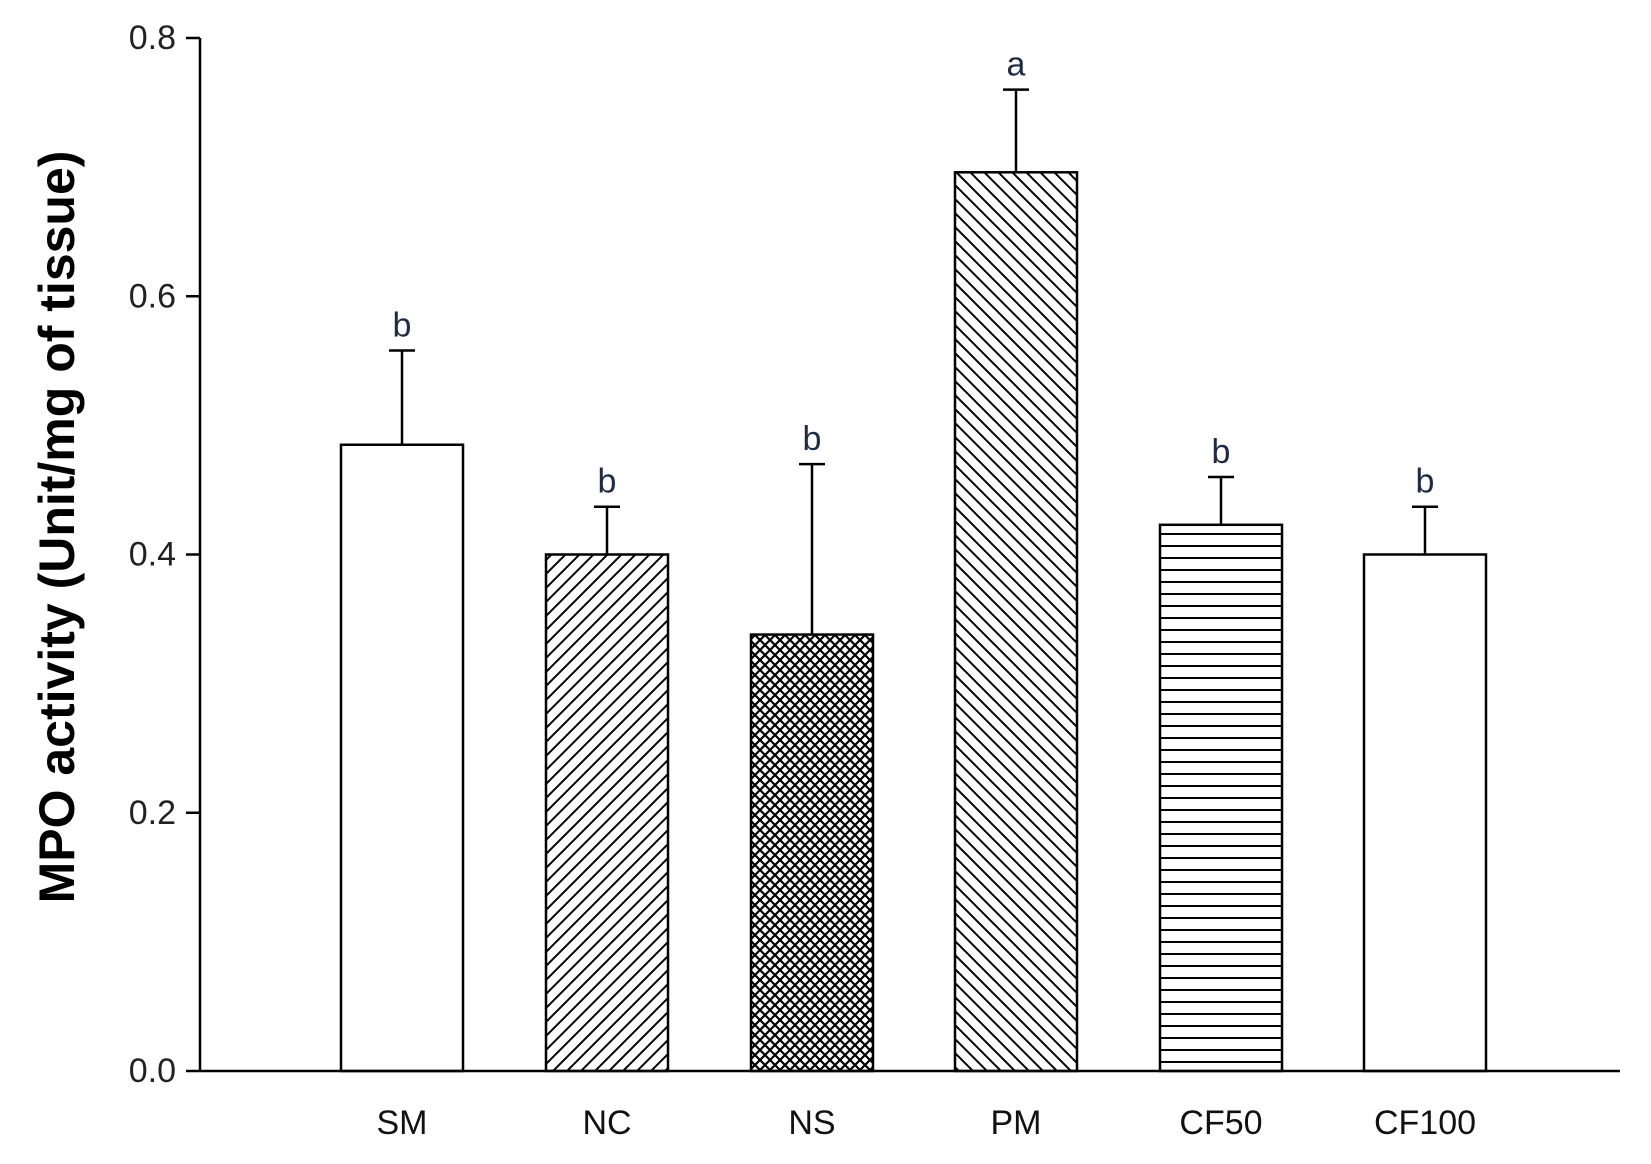  I want to click on bar-pm, so click(1016, 622).